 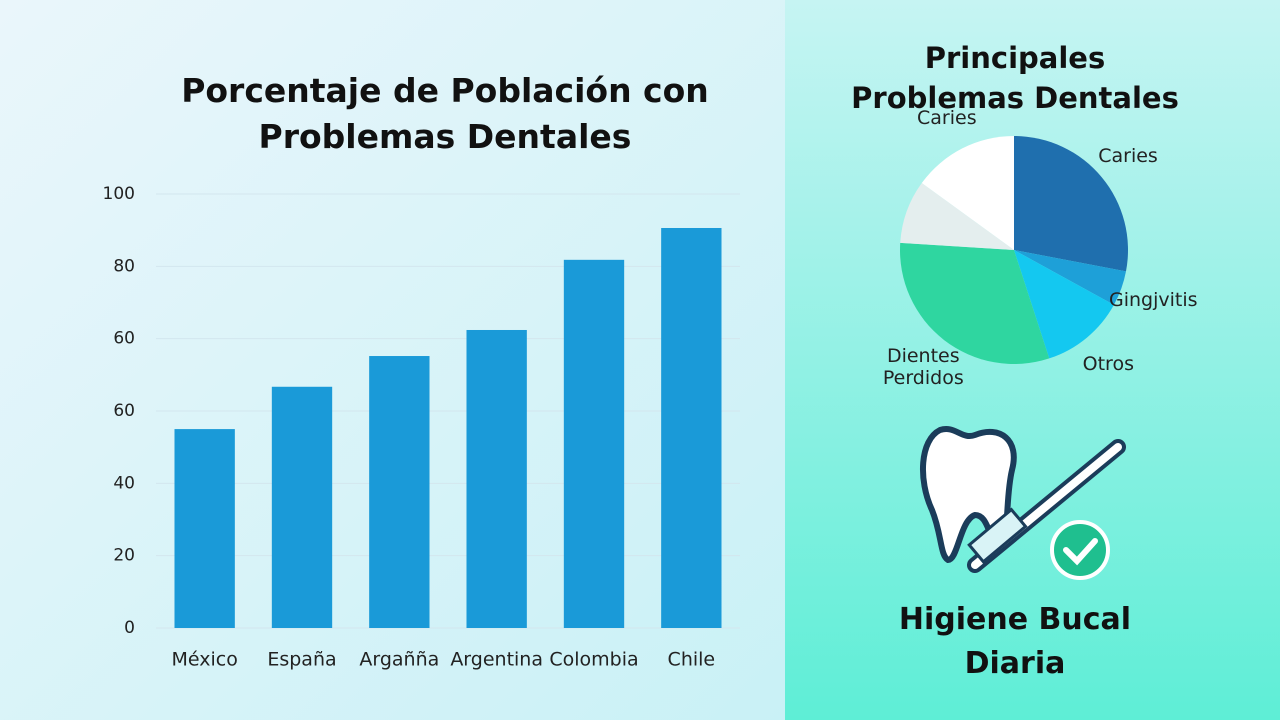 I want to click on pie-label: Otros, so click(x=1108, y=364).